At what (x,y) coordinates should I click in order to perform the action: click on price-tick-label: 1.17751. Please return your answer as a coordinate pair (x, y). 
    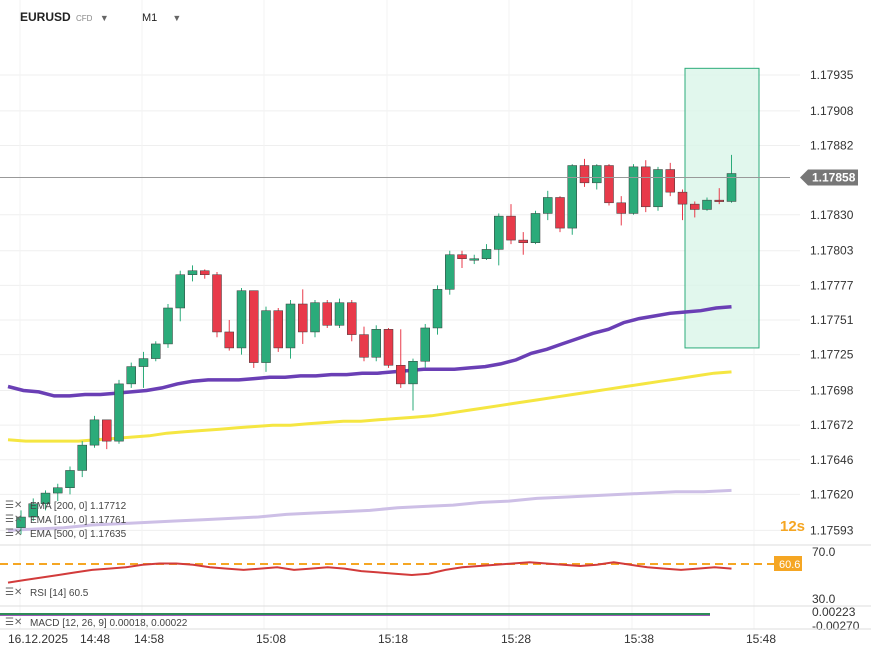
    Looking at the image, I should click on (832, 320).